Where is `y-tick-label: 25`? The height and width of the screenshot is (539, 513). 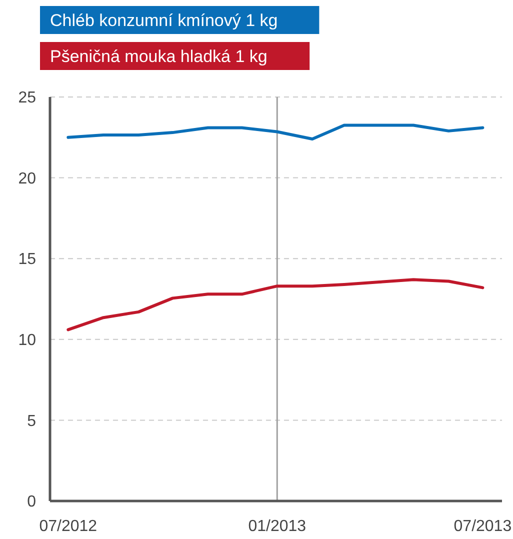
y-tick-label: 25 is located at coordinates (27, 98).